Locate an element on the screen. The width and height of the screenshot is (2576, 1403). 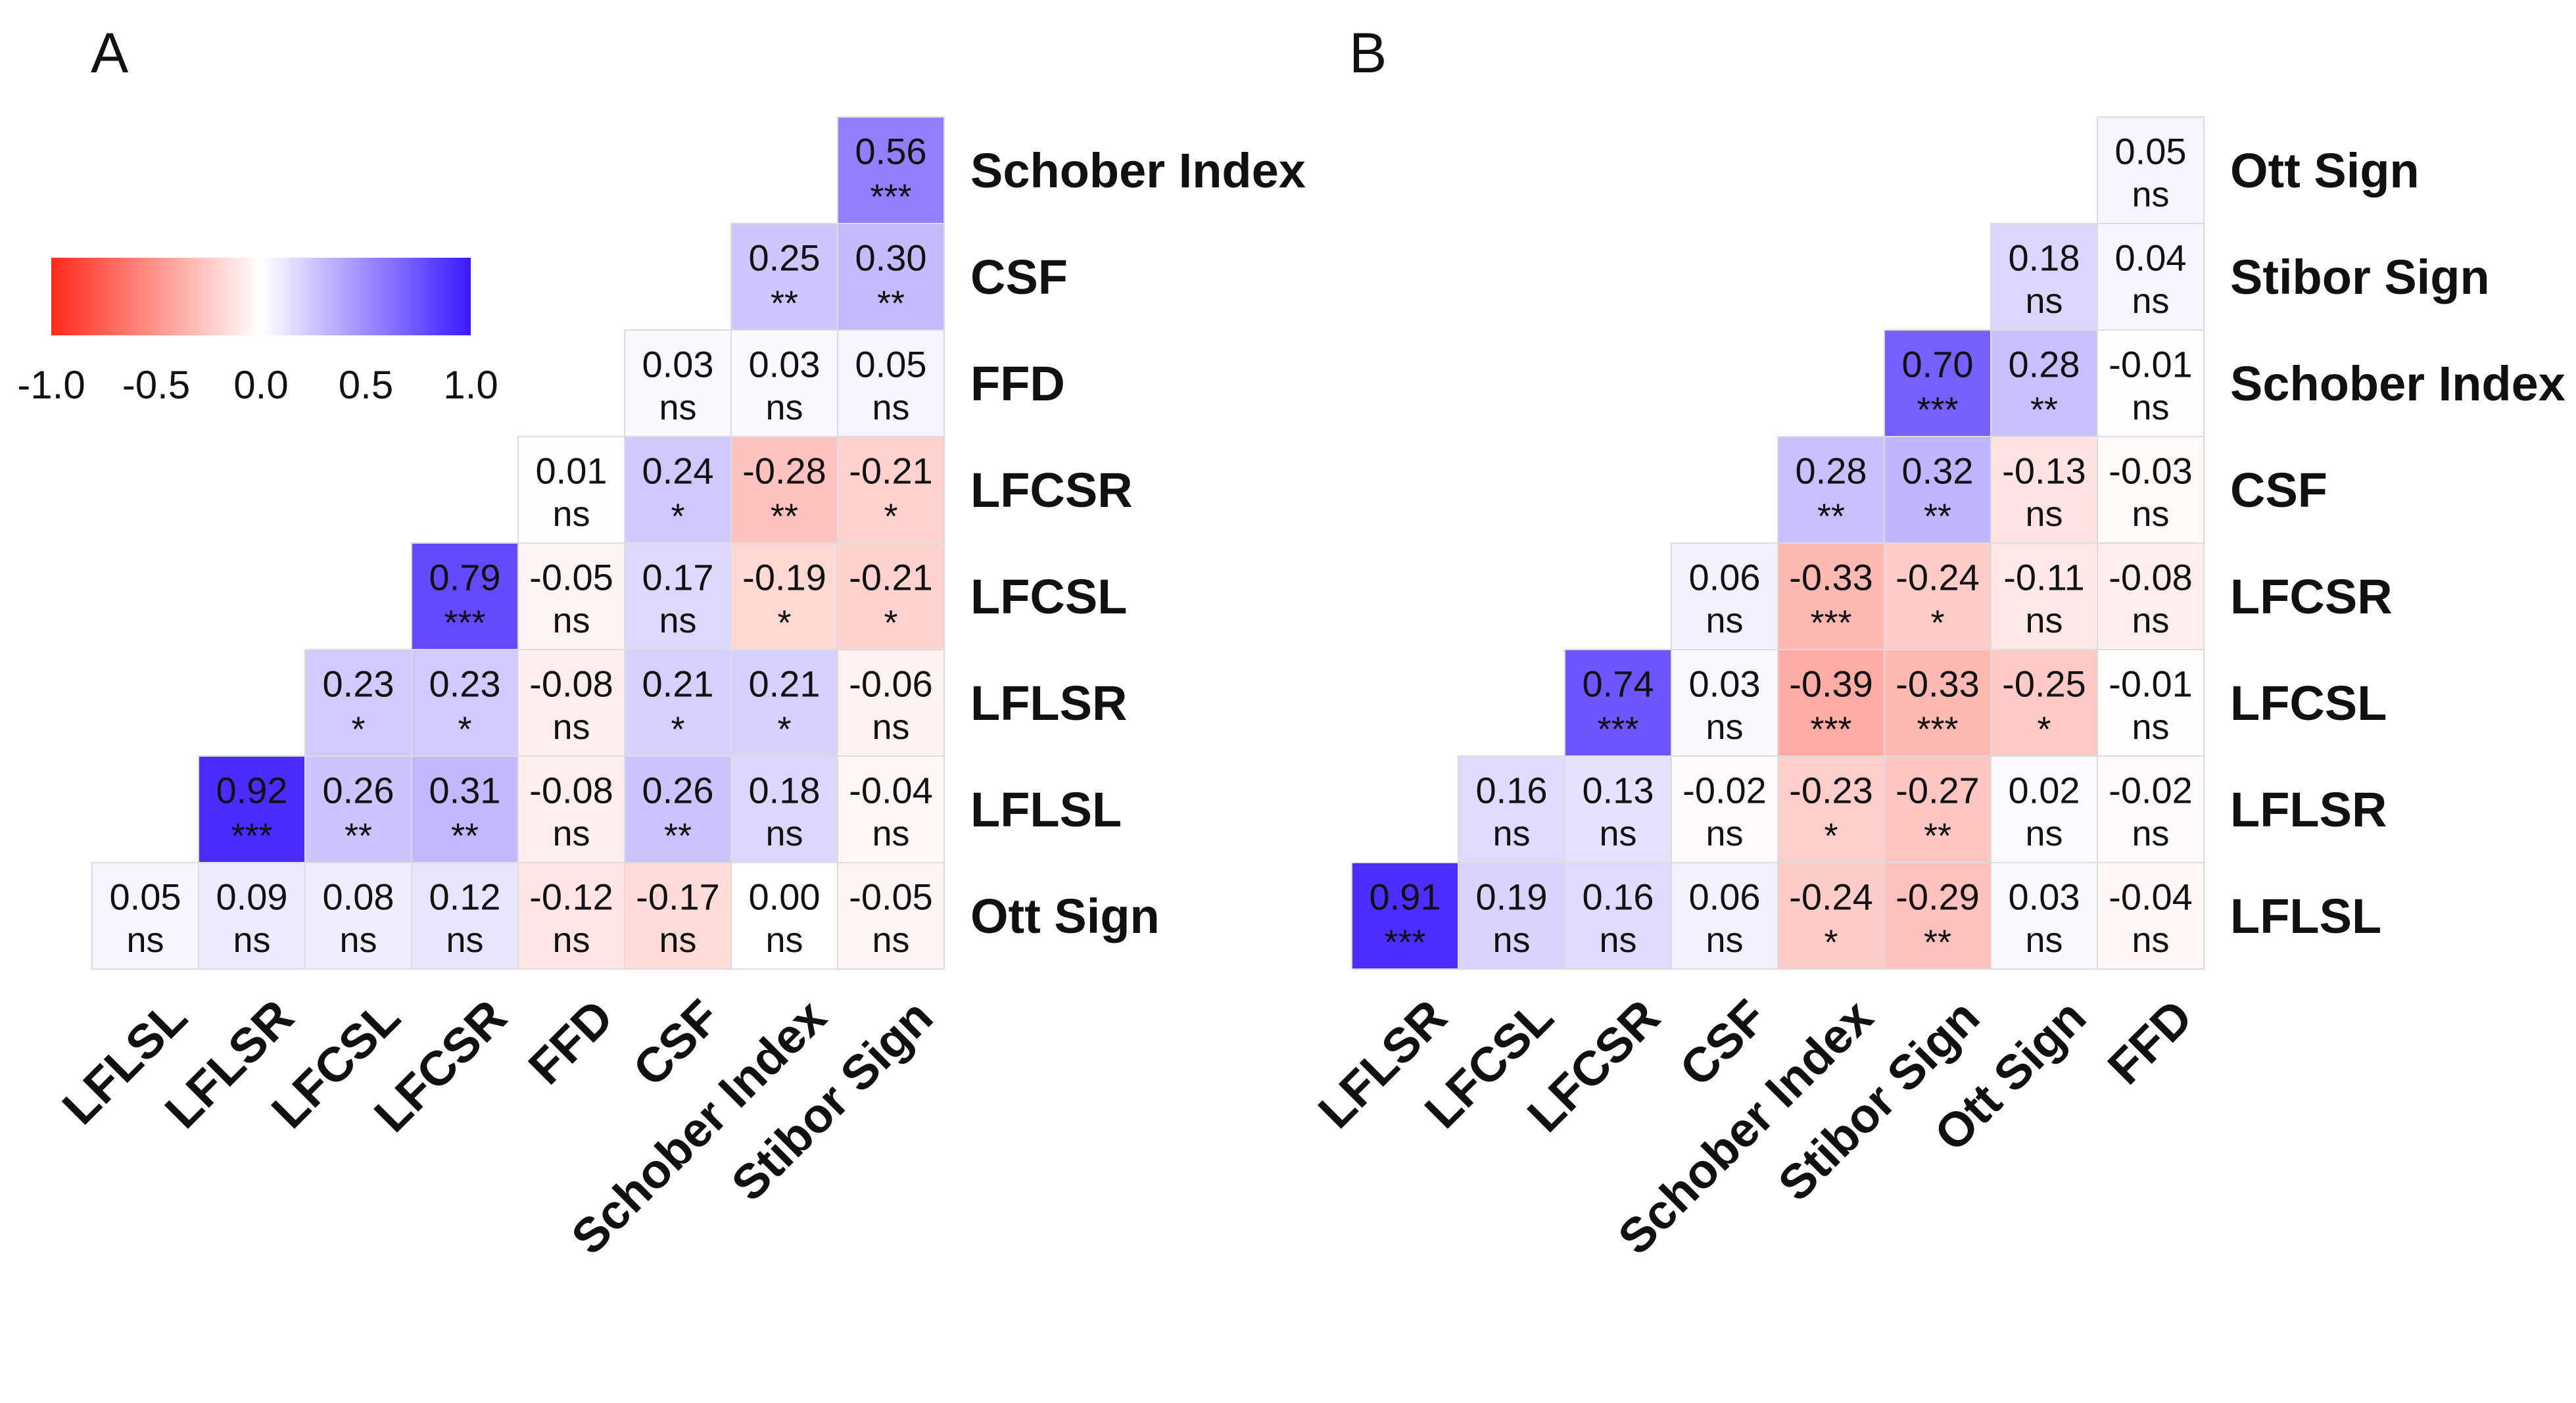
heatmap-cell: 0.21 * is located at coordinates (784, 703).